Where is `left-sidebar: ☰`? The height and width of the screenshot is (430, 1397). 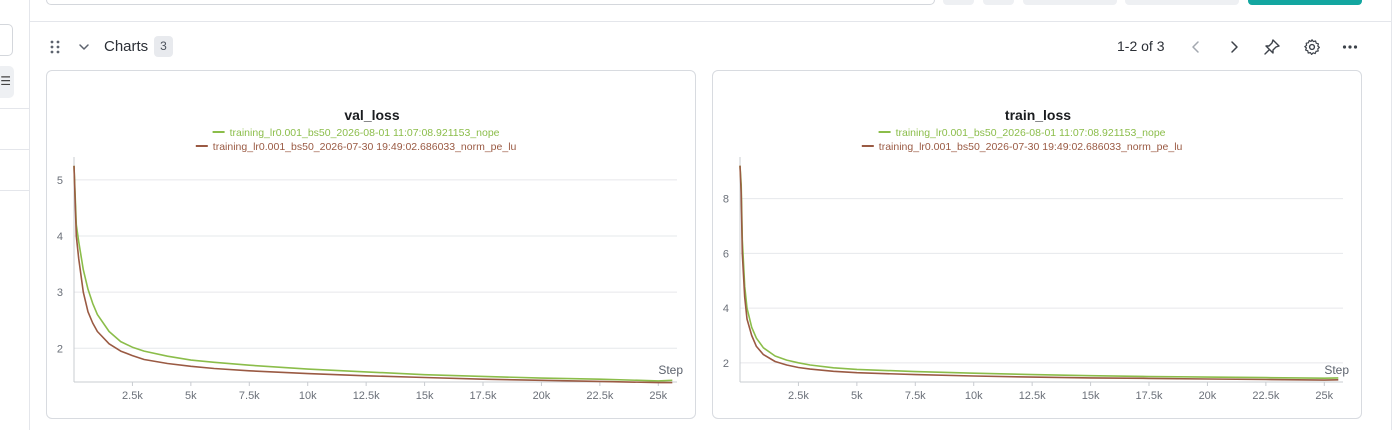
left-sidebar: ☰ is located at coordinates (15, 215).